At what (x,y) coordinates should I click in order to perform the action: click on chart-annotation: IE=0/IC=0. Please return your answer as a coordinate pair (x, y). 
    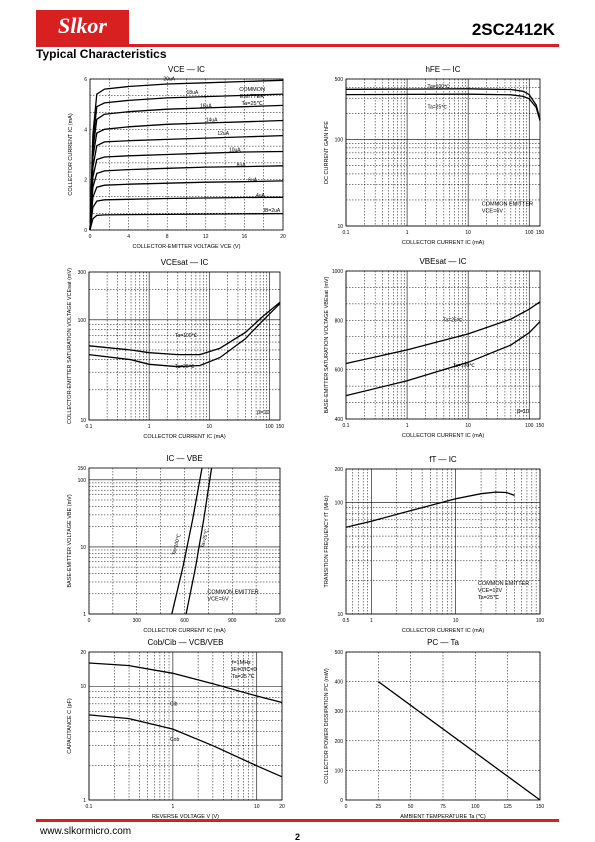
    Looking at the image, I should click on (244, 670).